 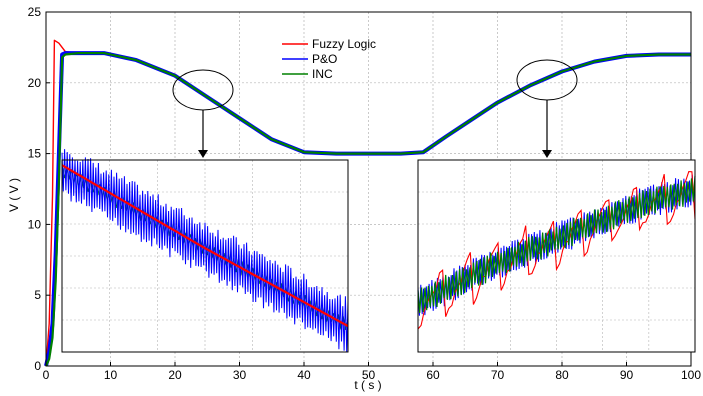 What do you see at coordinates (111, 375) in the screenshot?
I see `x-tick-label: 10` at bounding box center [111, 375].